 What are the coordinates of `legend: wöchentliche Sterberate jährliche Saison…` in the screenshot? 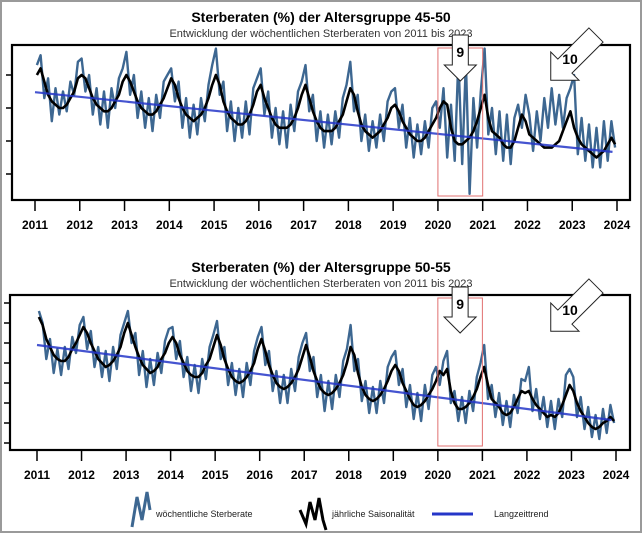 It's located at (339, 511).